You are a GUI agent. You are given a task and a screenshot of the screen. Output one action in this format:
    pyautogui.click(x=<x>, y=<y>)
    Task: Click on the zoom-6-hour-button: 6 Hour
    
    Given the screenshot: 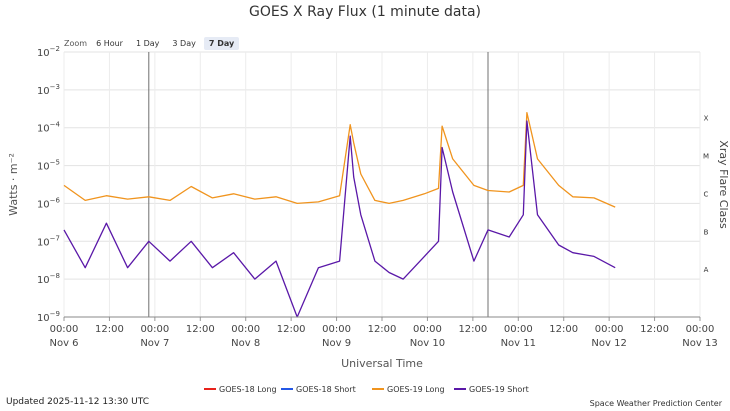 What is the action you would take?
    pyautogui.click(x=109, y=43)
    